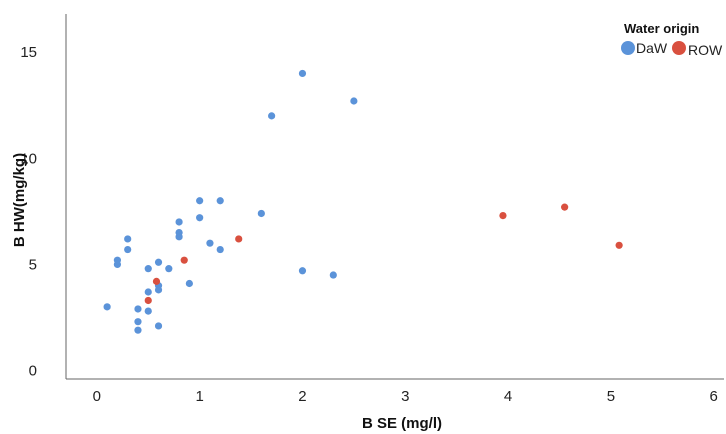 This screenshot has height=434, width=726. Describe the element at coordinates (199, 396) in the screenshot. I see `x-tick-label: 1` at that location.